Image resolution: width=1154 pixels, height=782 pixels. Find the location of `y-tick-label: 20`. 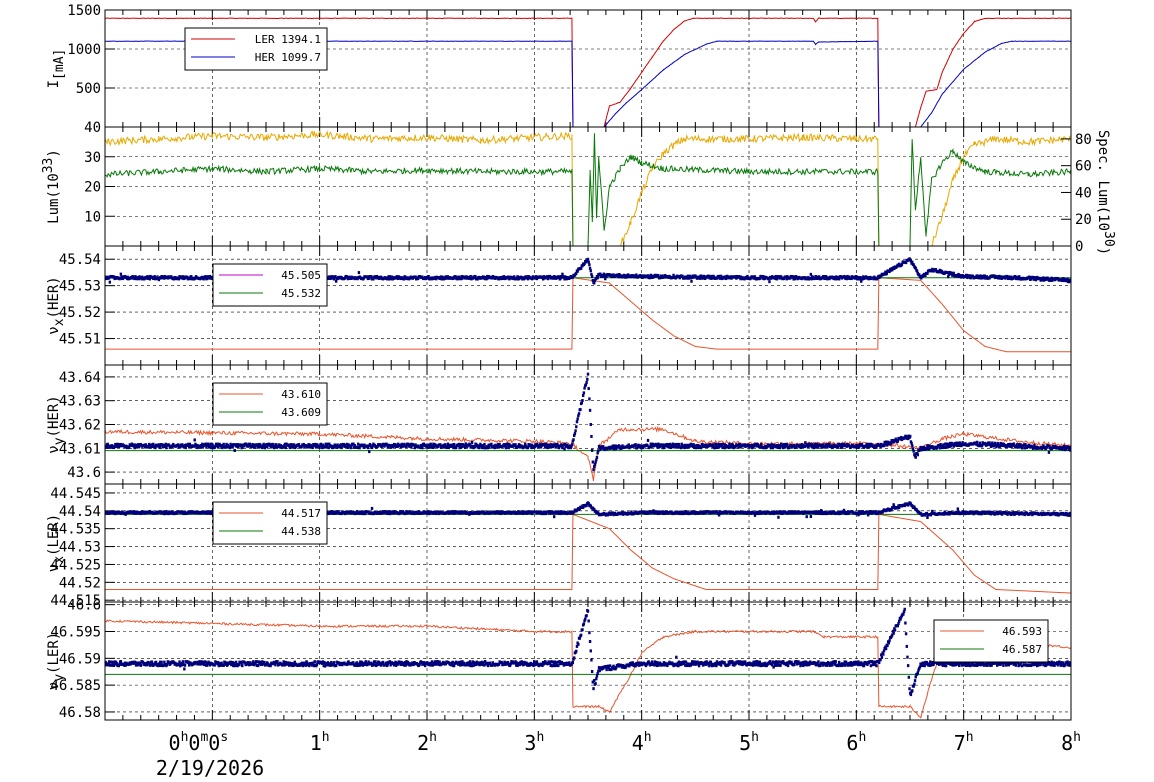

y-tick-label: 20 is located at coordinates (92, 188).